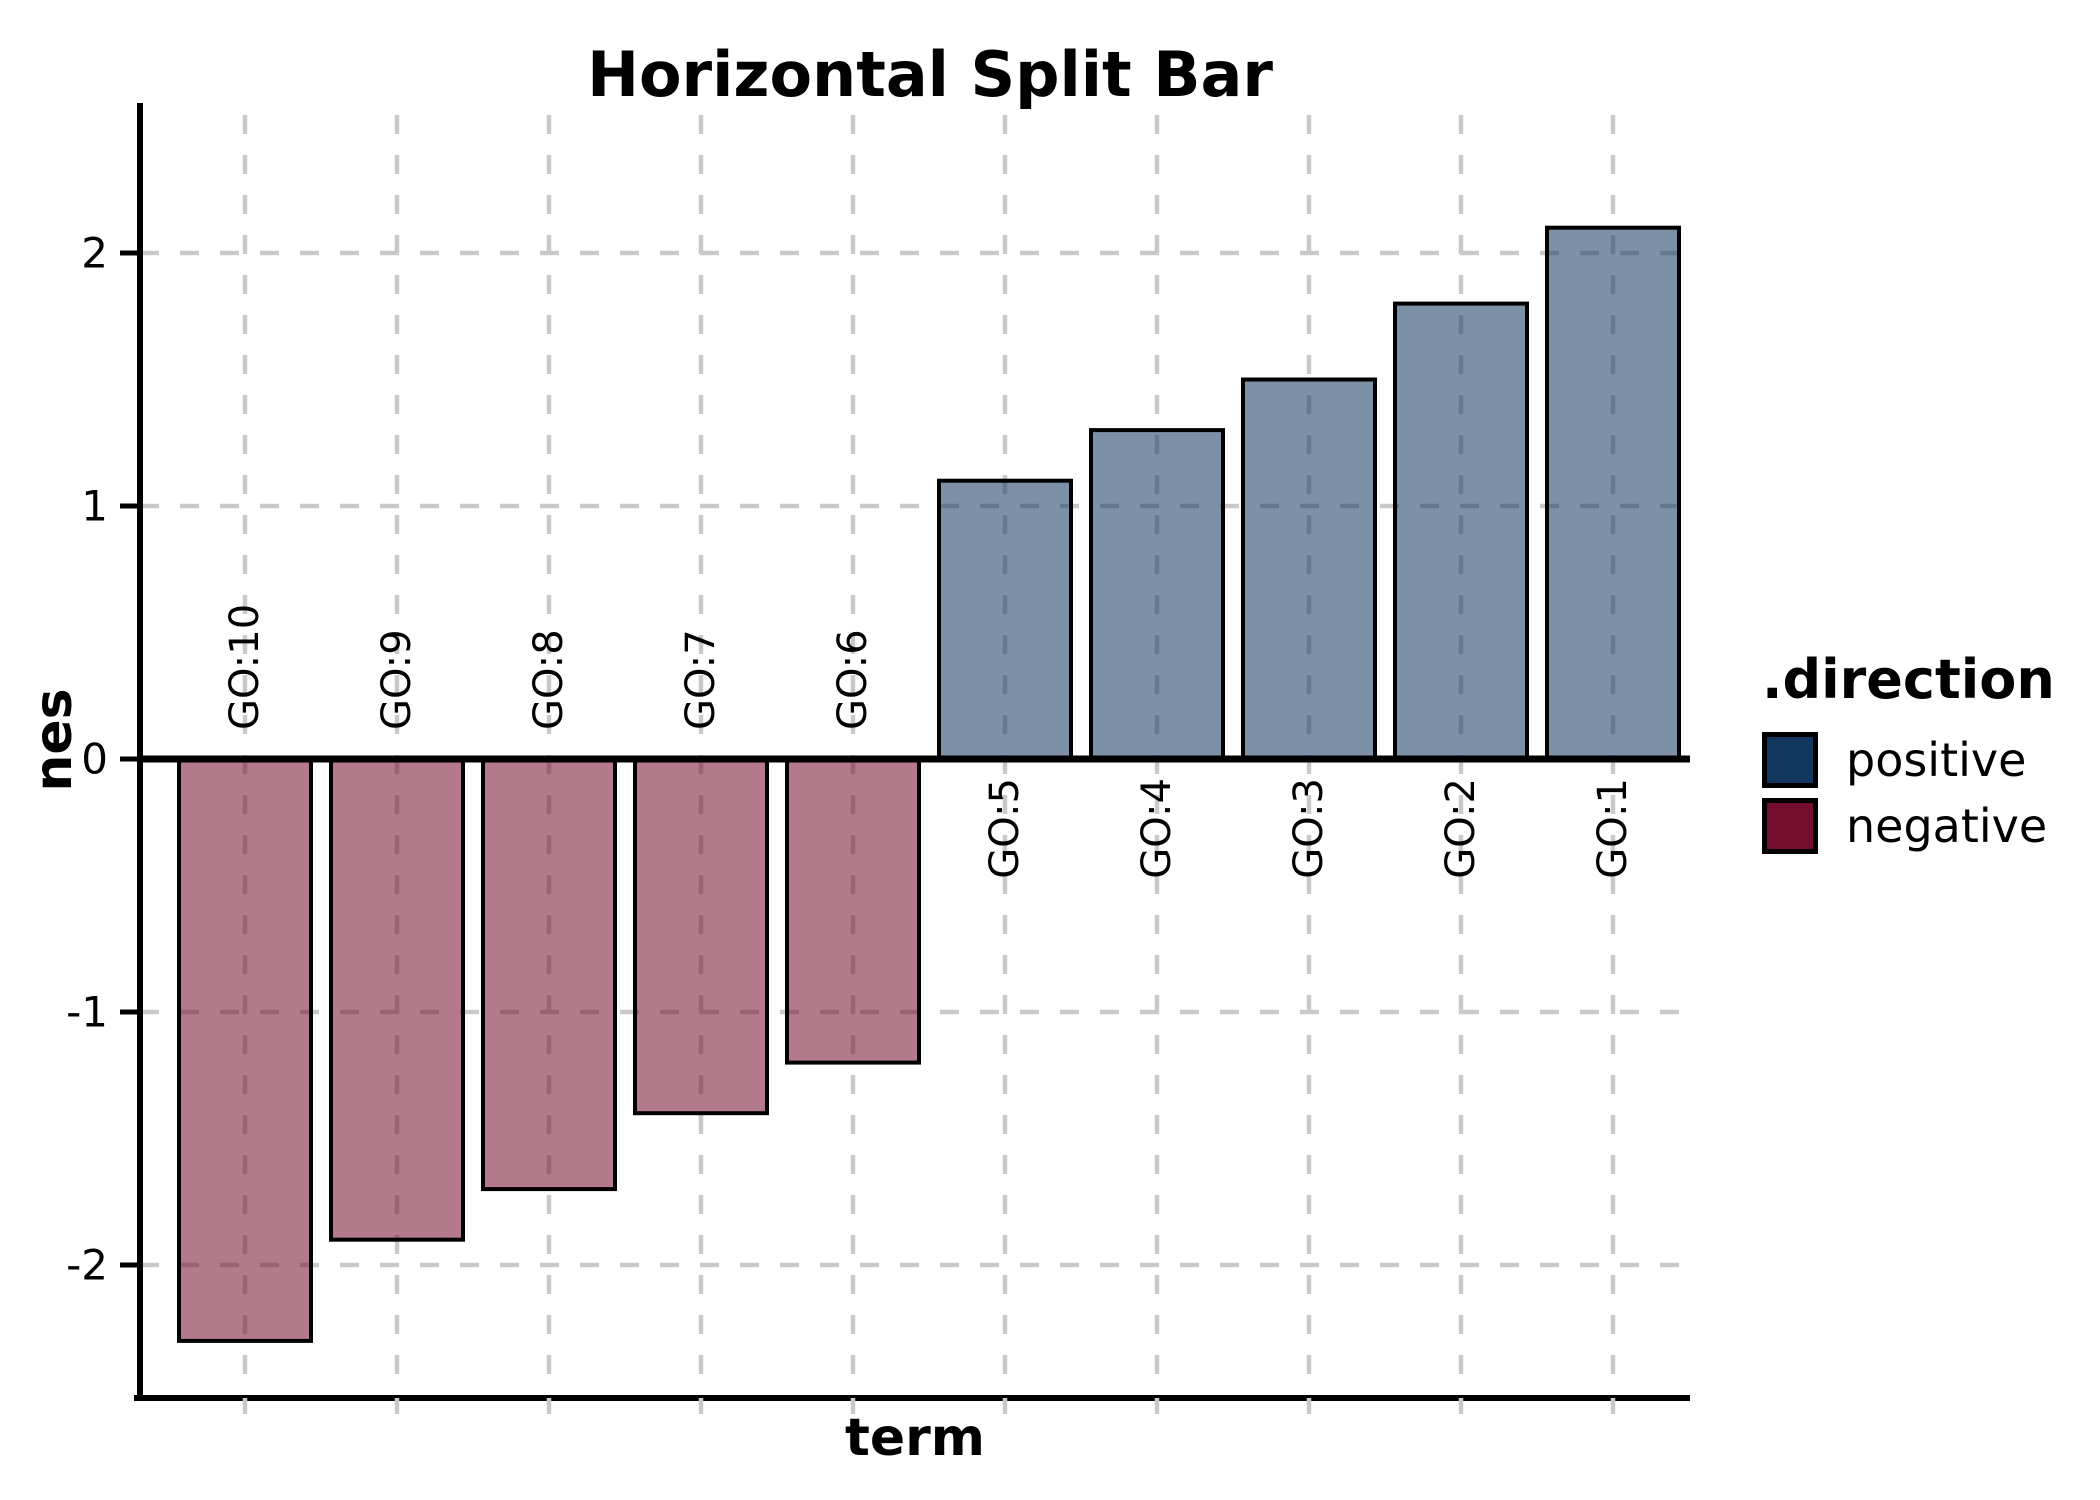  Describe the element at coordinates (1157, 828) in the screenshot. I see `bar-label-GO:4: GO:4` at that location.